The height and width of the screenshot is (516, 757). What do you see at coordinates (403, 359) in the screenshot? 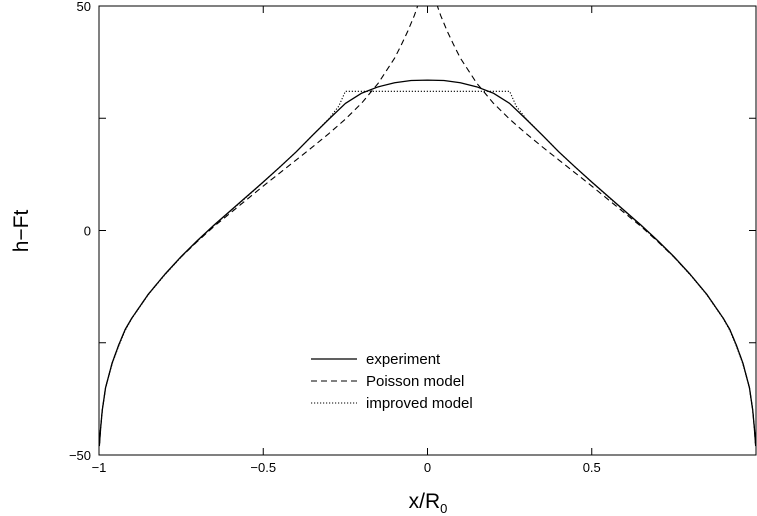
I see `legend-label-1: experiment` at bounding box center [403, 359].